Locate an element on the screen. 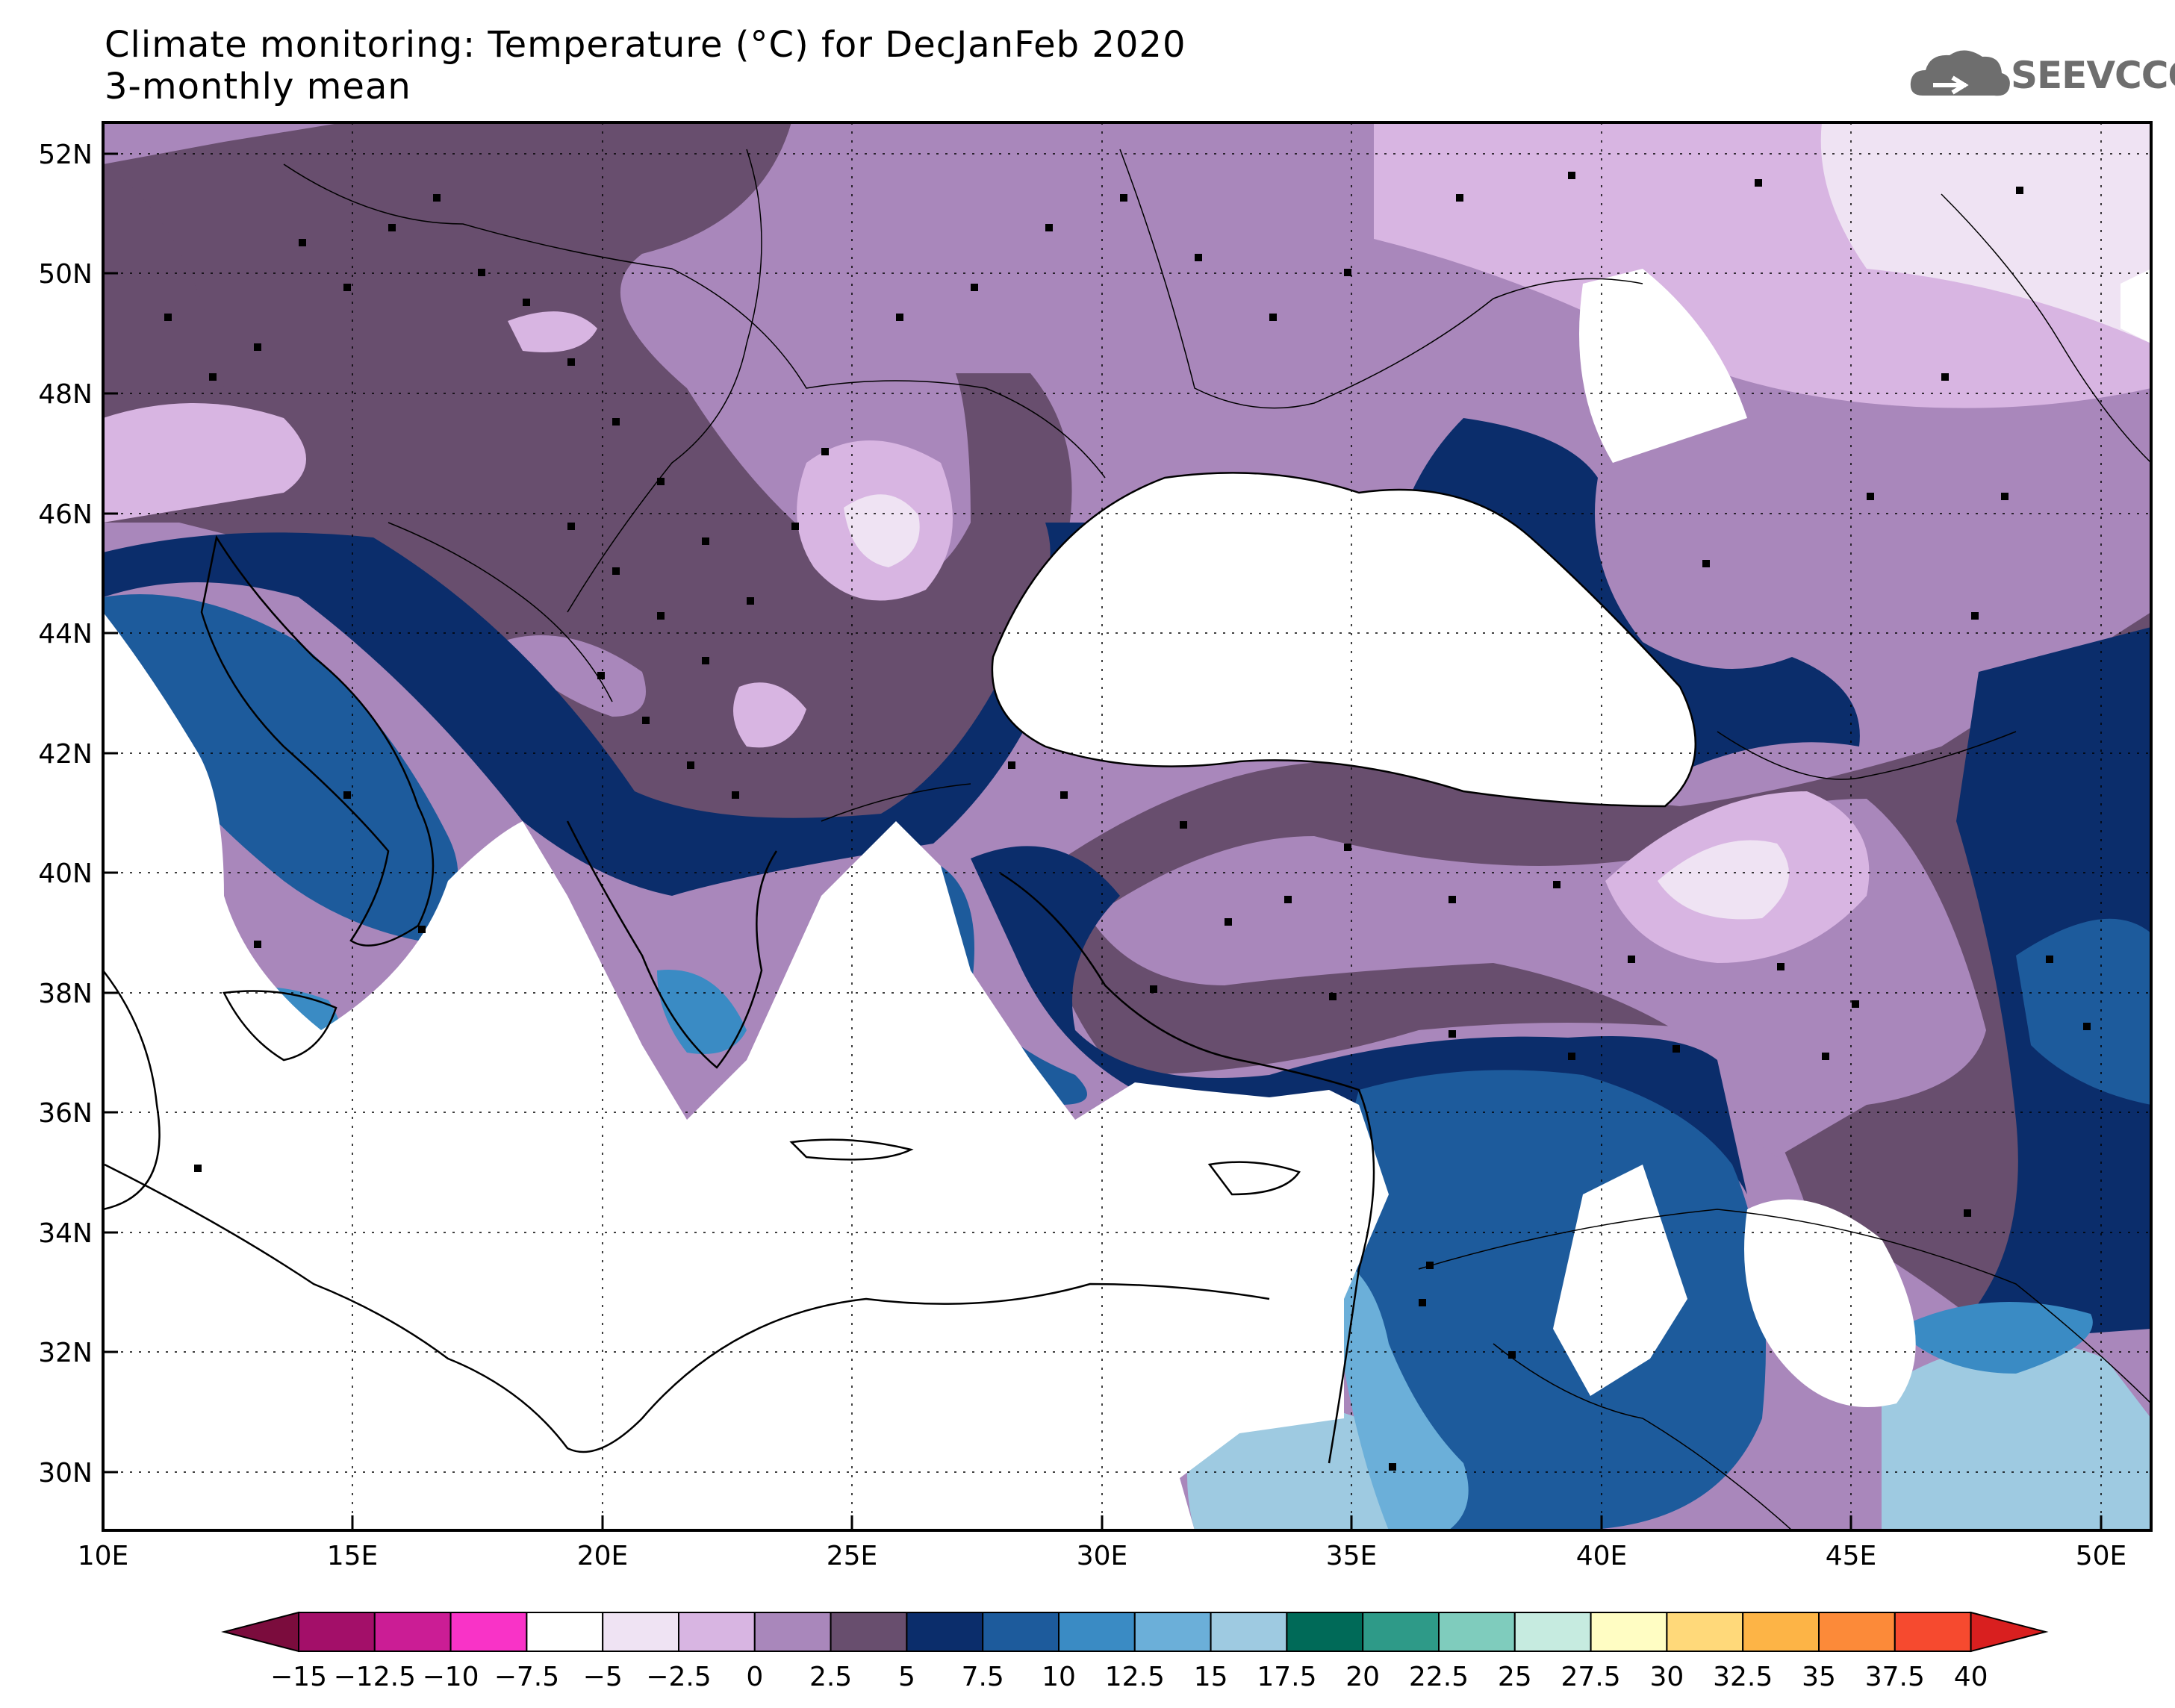 The height and width of the screenshot is (1708, 2175). field-7.5-10-italy is located at coordinates (280, 767).